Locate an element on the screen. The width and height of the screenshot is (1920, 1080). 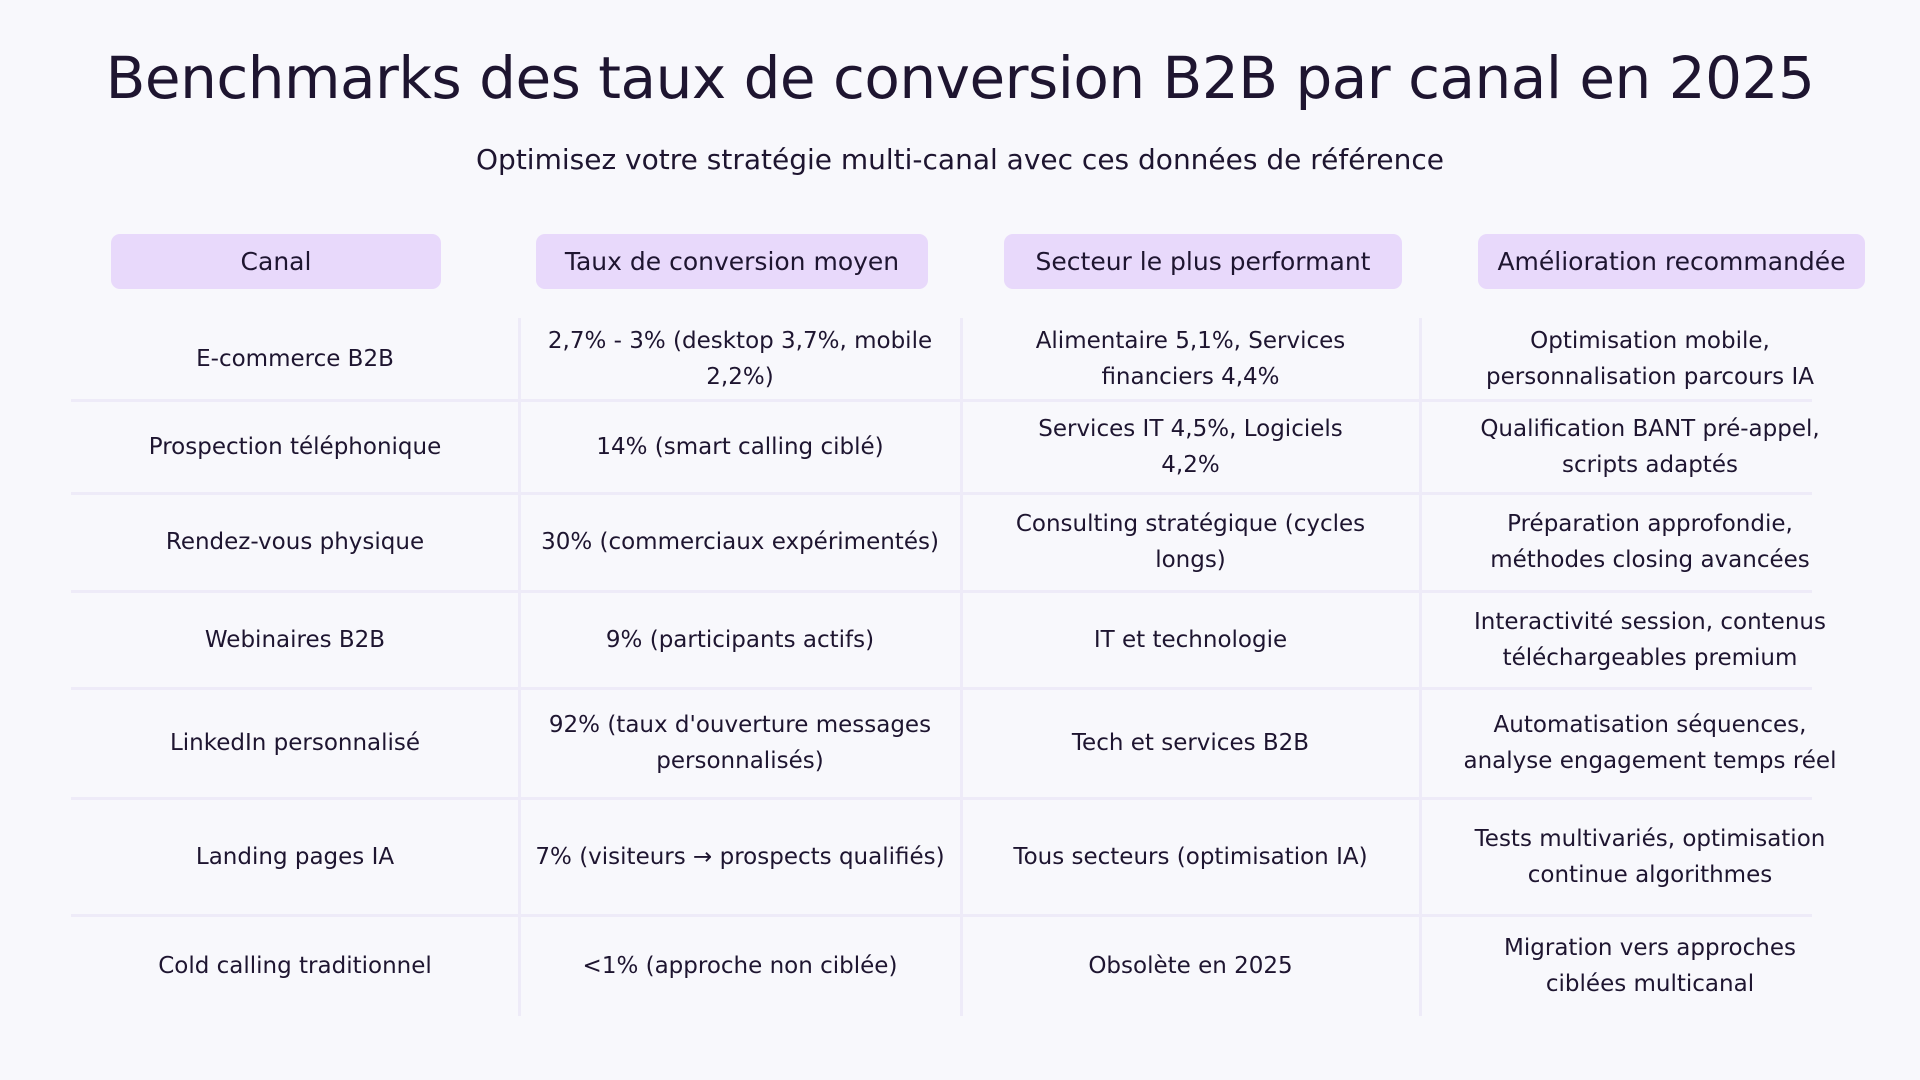
cell-text: 30% (commerciaux expérimentés) is located at coordinates (740, 542).